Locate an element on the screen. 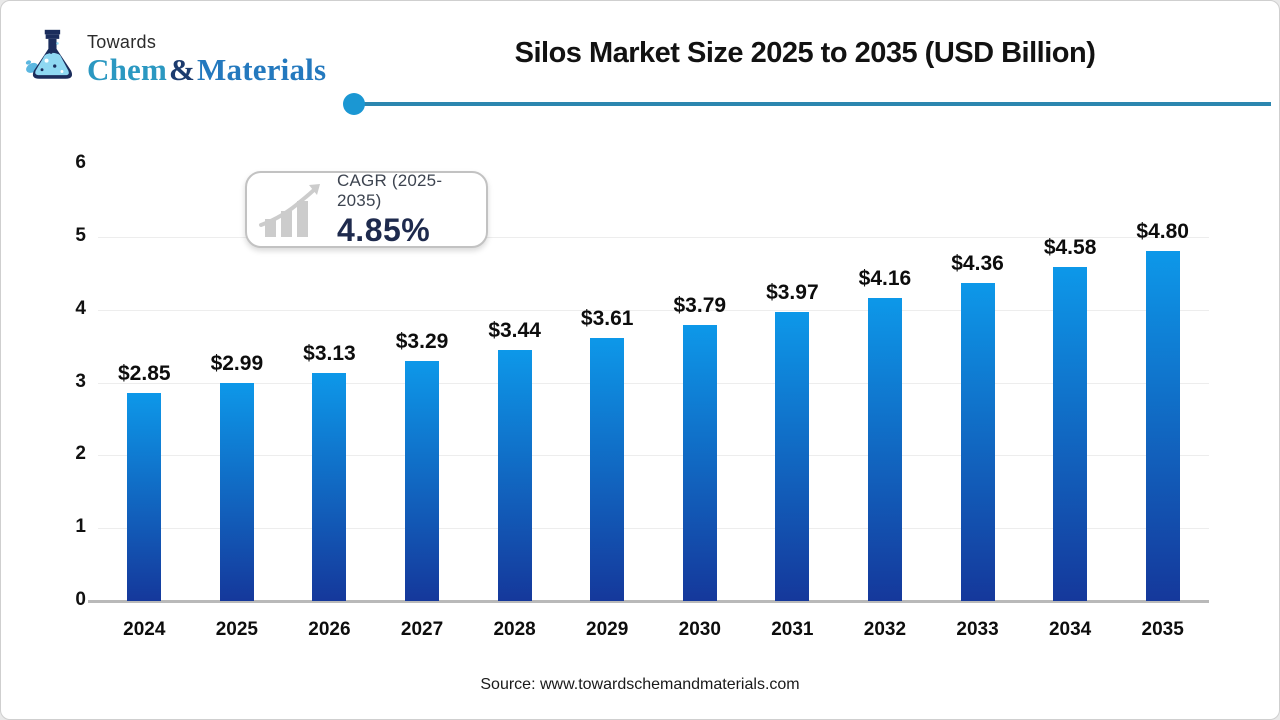 This screenshot has width=1280, height=720. y-axis-tick-label: 6 is located at coordinates (80, 162).